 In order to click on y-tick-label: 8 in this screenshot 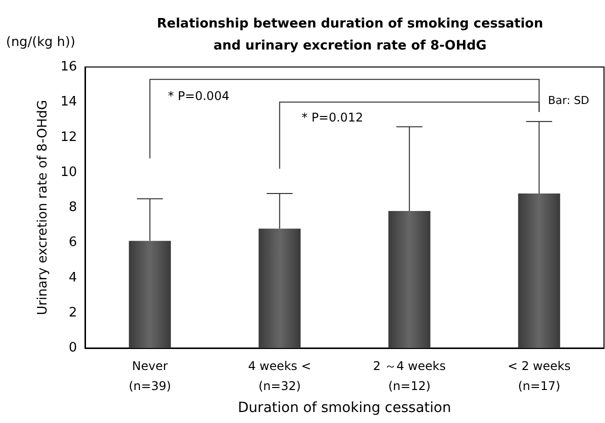, I will do `click(72, 207)`.